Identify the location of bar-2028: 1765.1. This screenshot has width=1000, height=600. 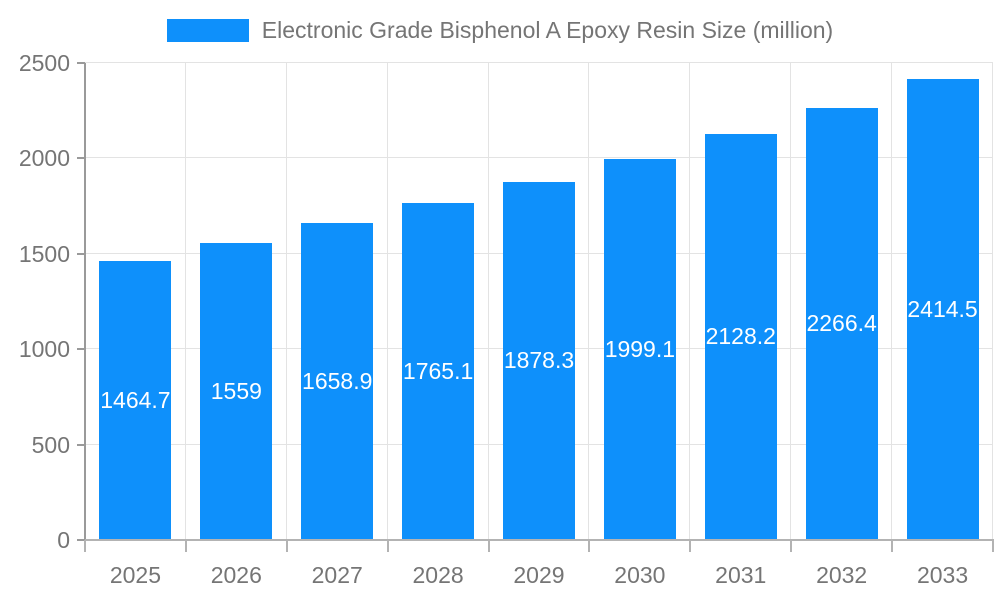
(438, 371).